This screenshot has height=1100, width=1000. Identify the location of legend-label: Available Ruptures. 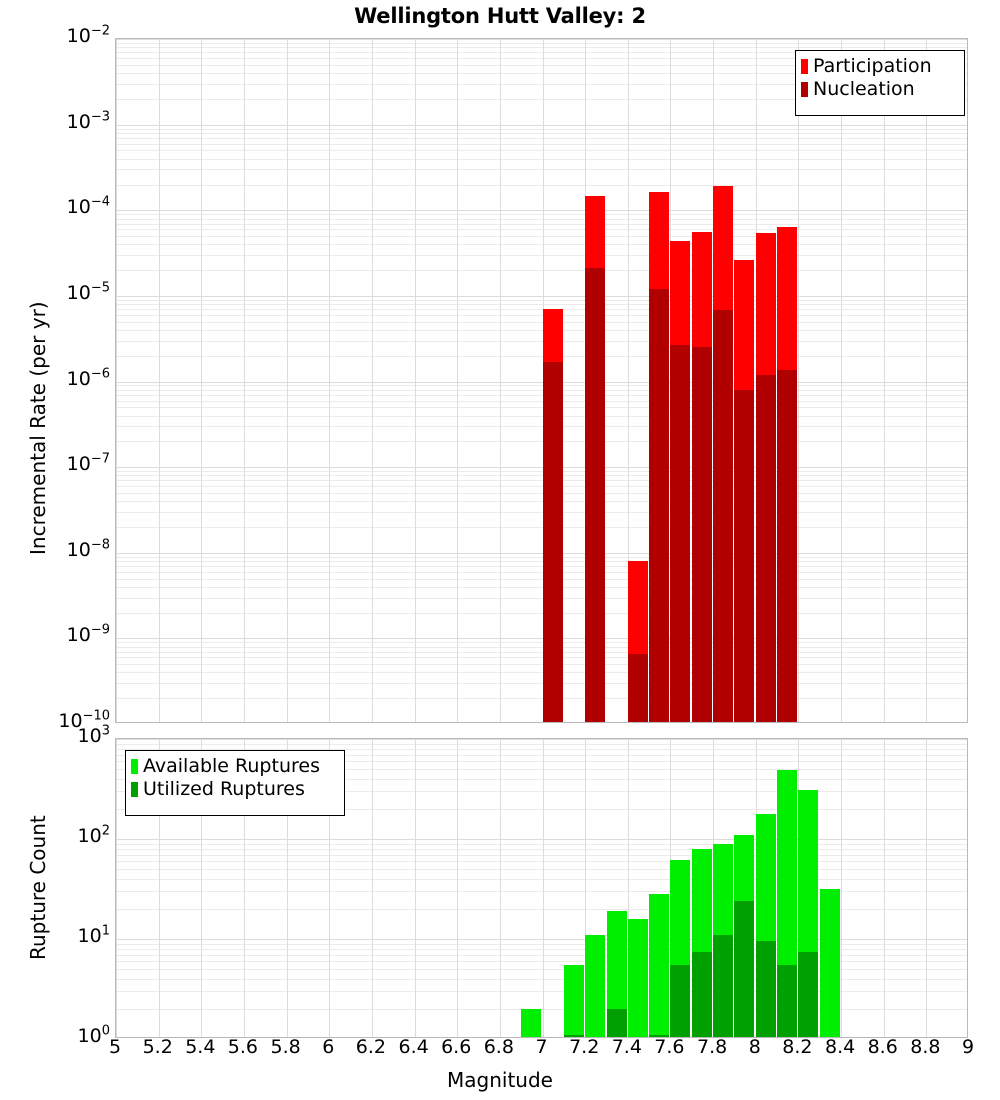
(231, 766).